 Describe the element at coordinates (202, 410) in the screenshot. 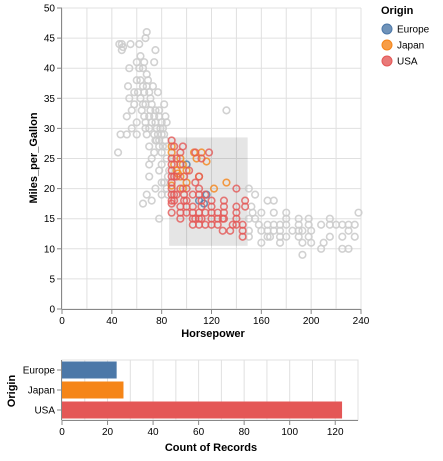

I see `bar-usa` at that location.